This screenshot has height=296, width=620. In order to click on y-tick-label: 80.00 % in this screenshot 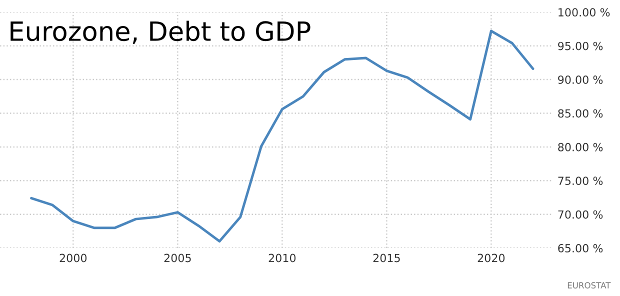, I will do `click(580, 147)`.